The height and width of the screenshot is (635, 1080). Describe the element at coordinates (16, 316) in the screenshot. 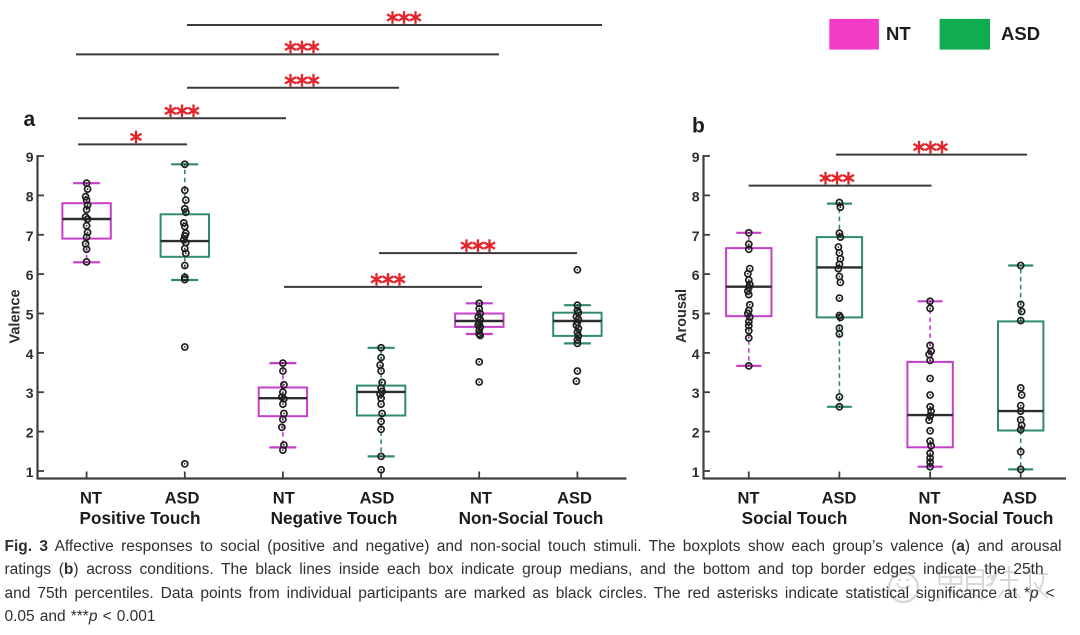

I see `svg-text: Valence` at that location.